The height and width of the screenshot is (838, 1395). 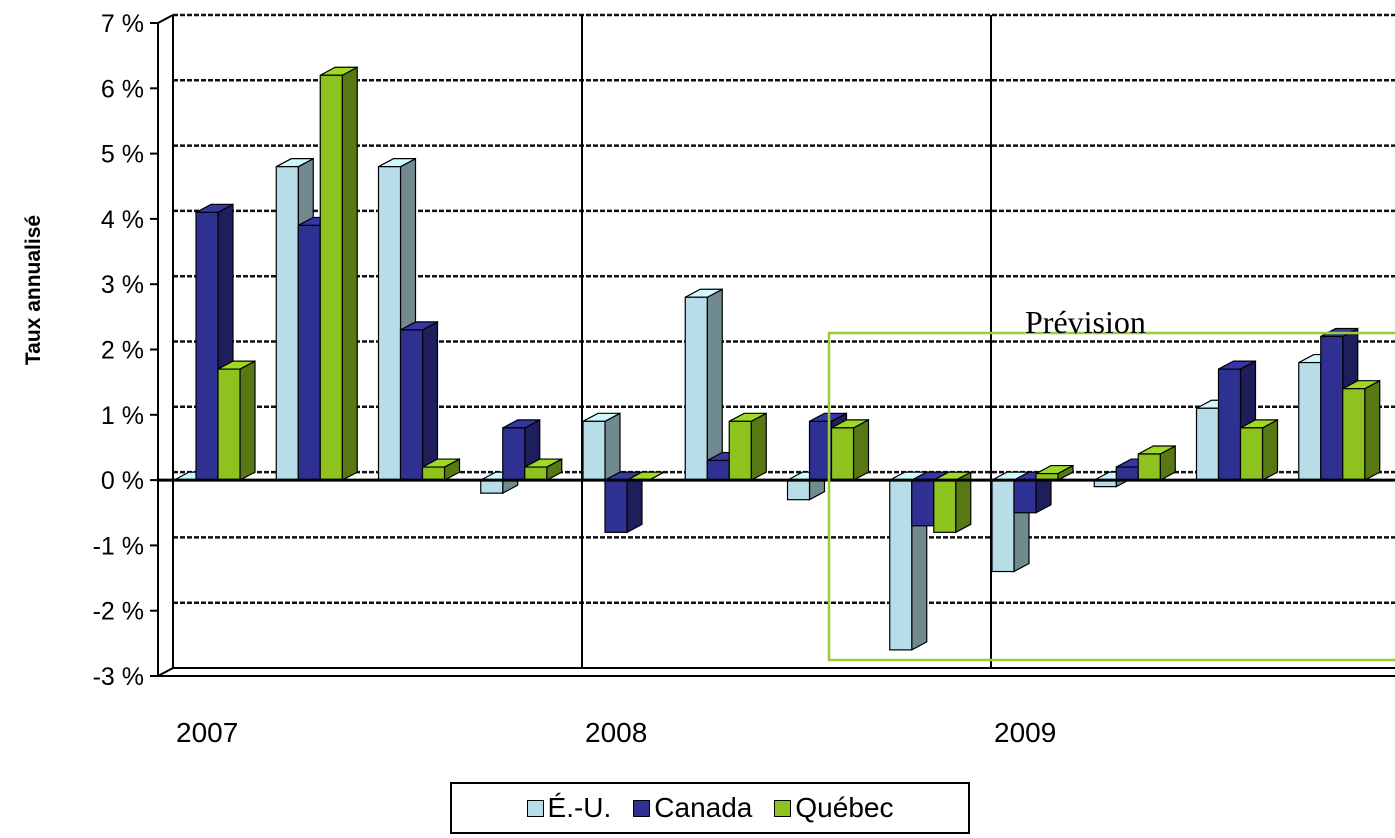 What do you see at coordinates (122, 220) in the screenshot?
I see `y-tick-label-3: 4 %` at bounding box center [122, 220].